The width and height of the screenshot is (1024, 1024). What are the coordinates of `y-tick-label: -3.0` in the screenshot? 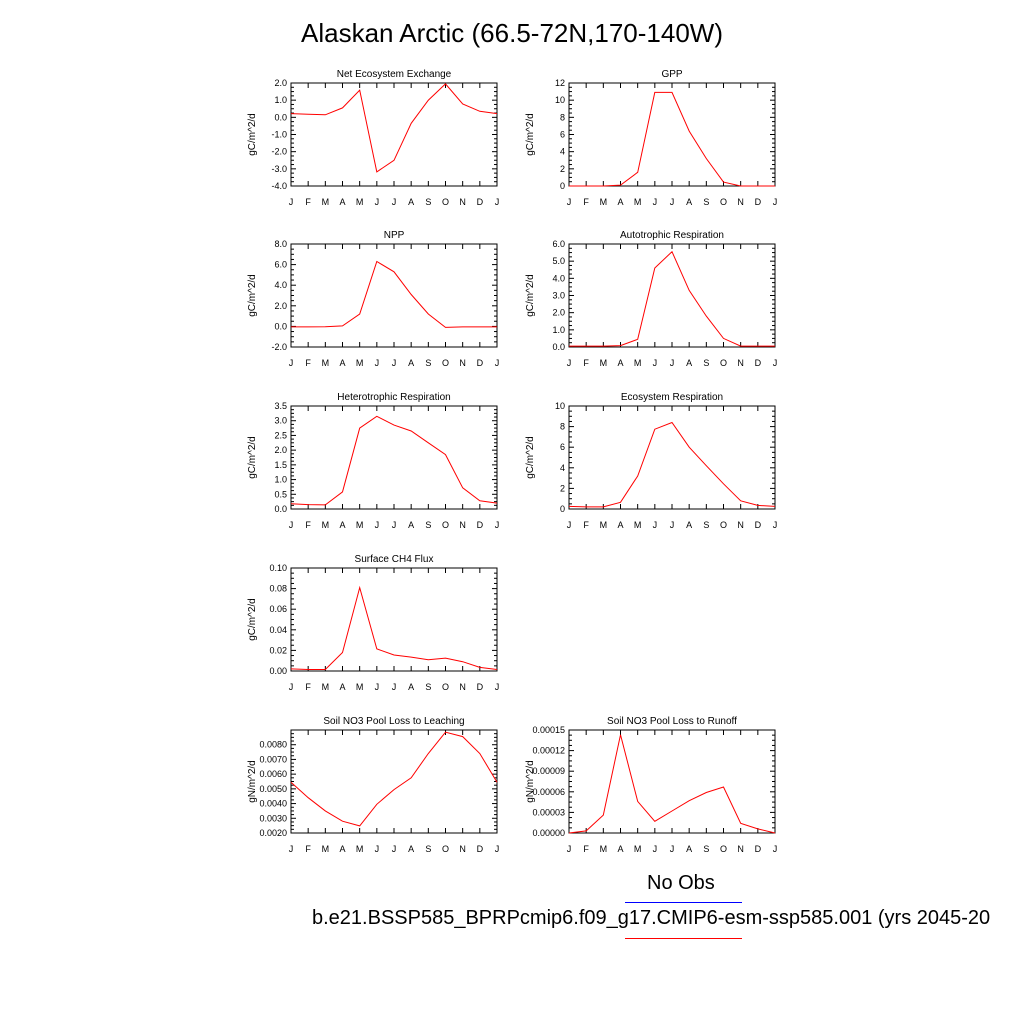 It's located at (279, 169).